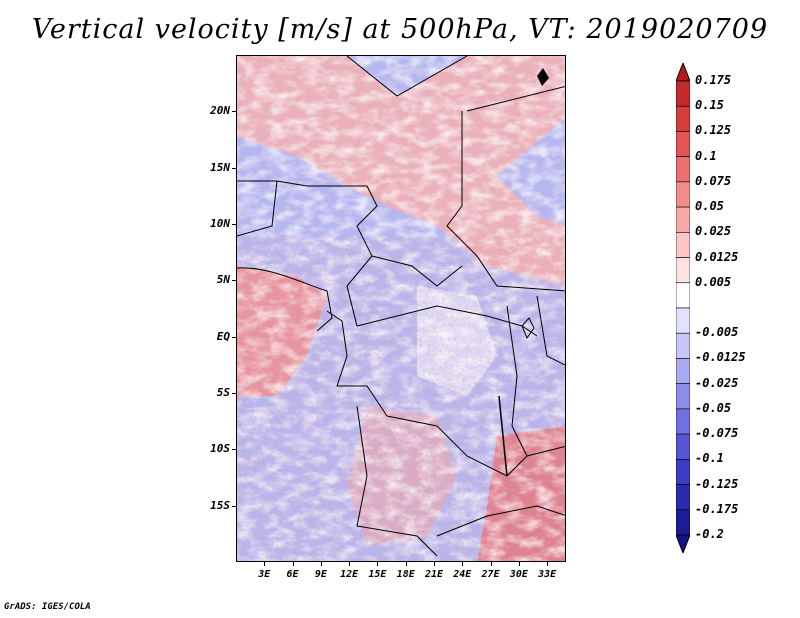 This screenshot has height=618, width=800. I want to click on lat-label: 15N, so click(220, 167).